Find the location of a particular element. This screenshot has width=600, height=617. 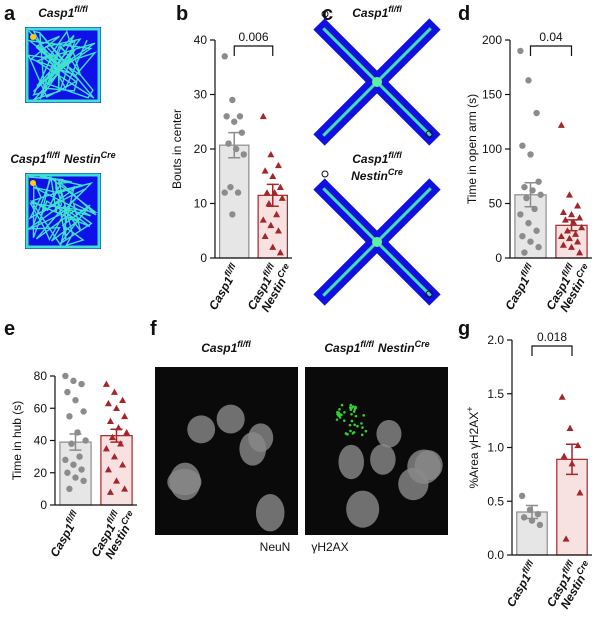

text-part: Time in hub (s) is located at coordinates (17, 441).